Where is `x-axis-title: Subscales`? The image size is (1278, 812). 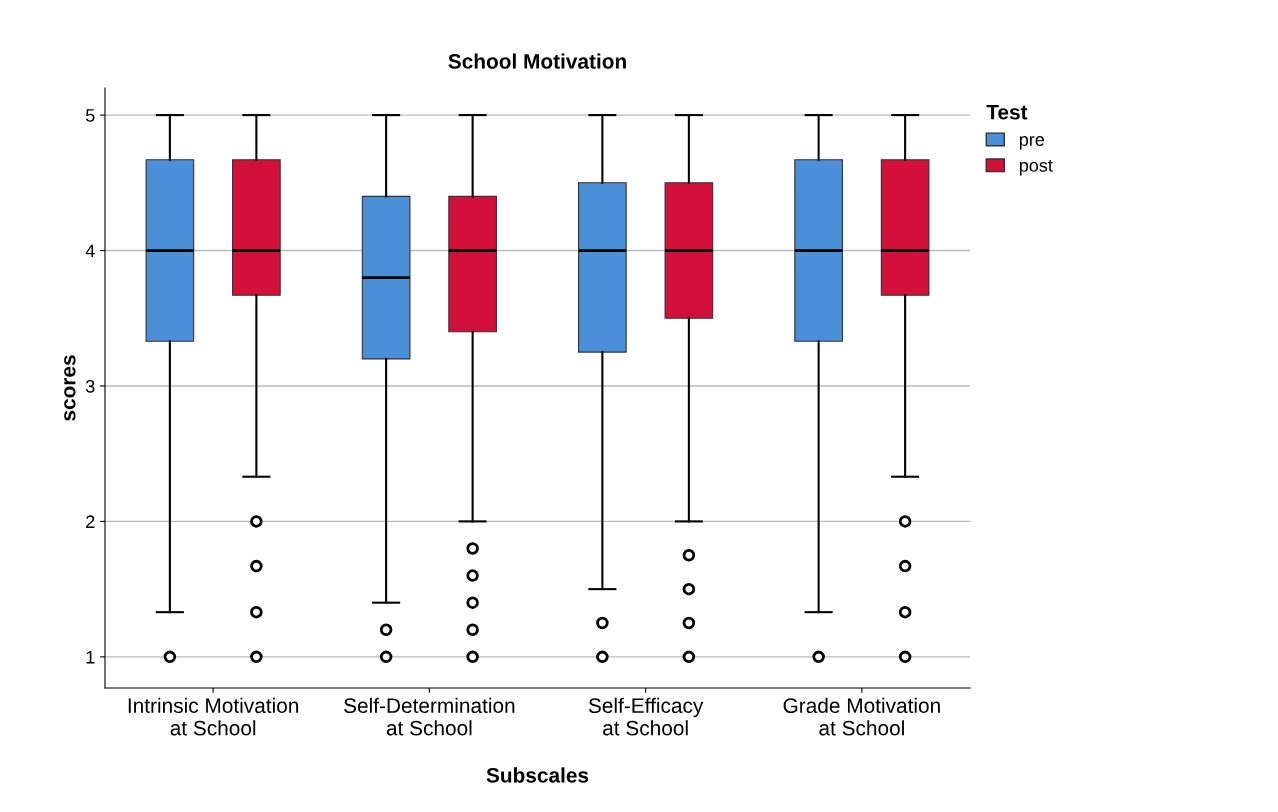
x-axis-title: Subscales is located at coordinates (537, 775).